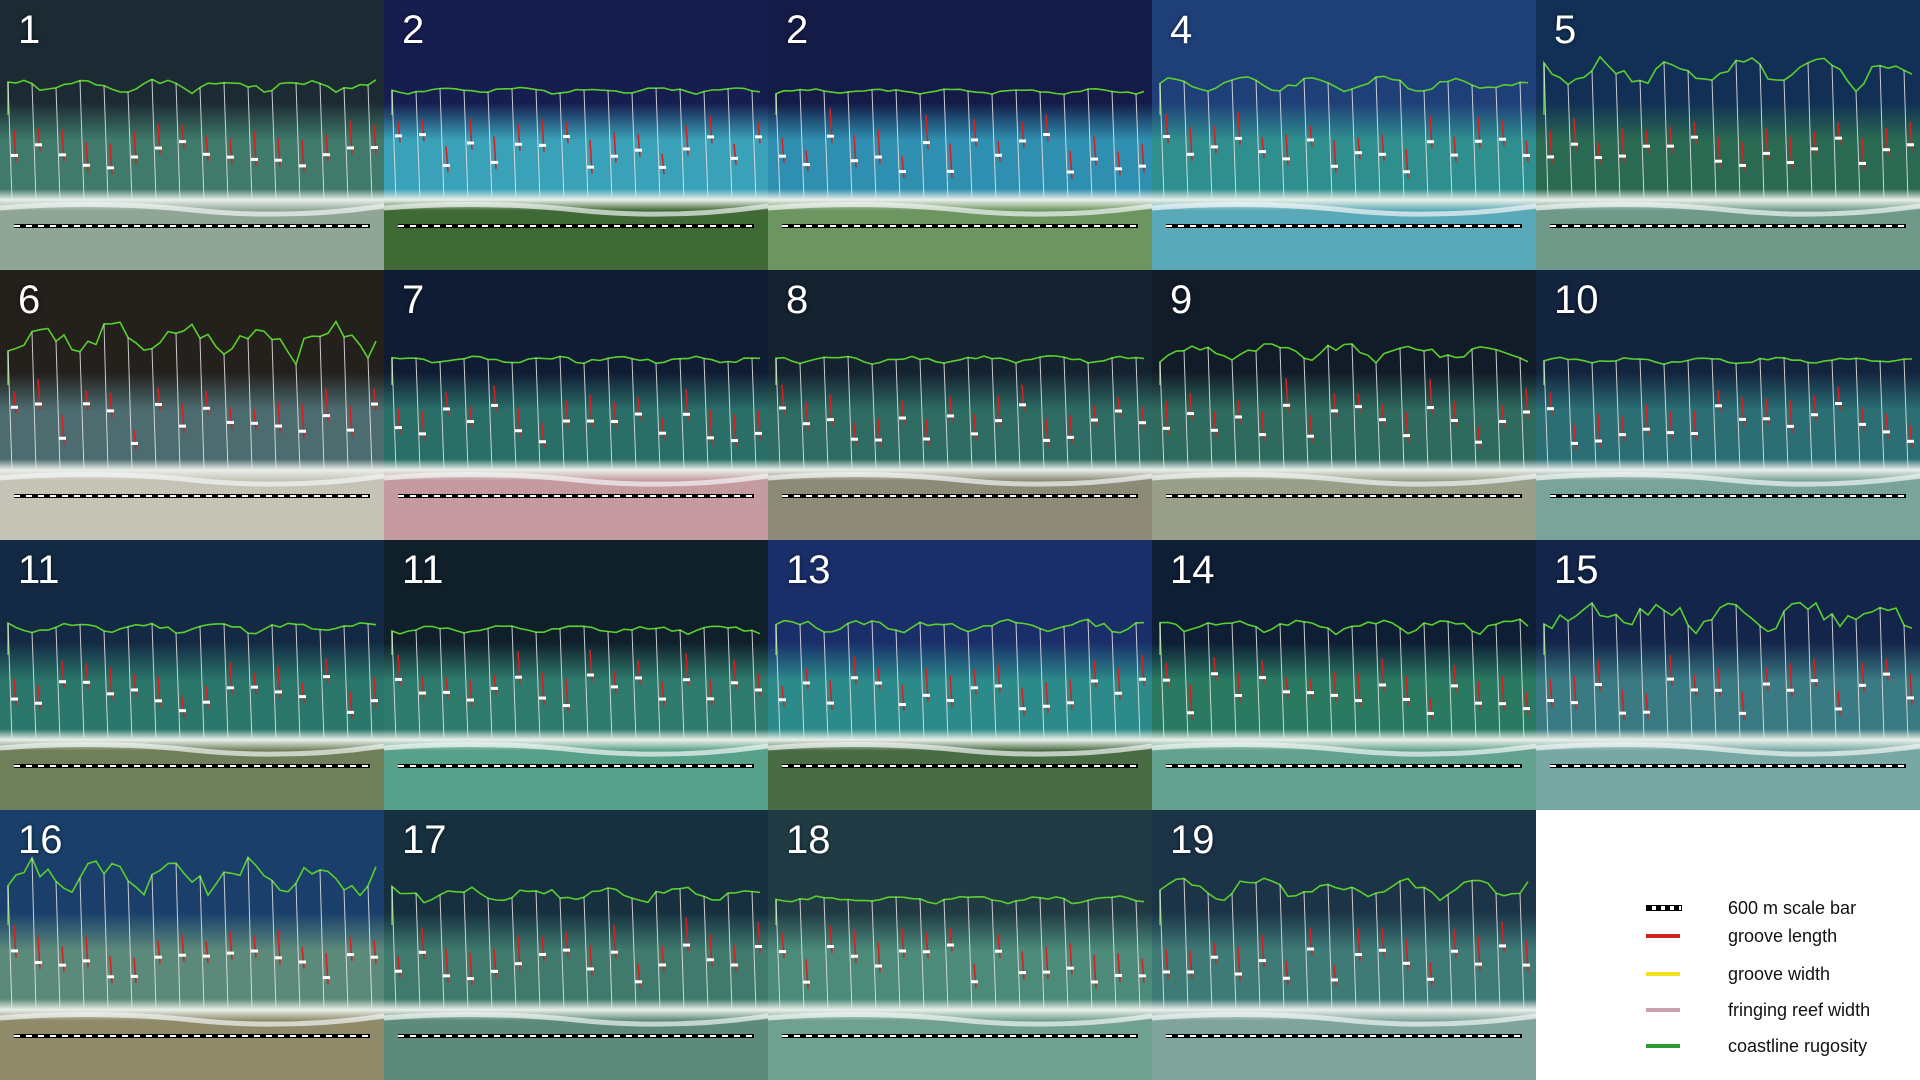  Describe the element at coordinates (960, 101) in the screenshot. I see `coastline-rugosity-line` at that location.